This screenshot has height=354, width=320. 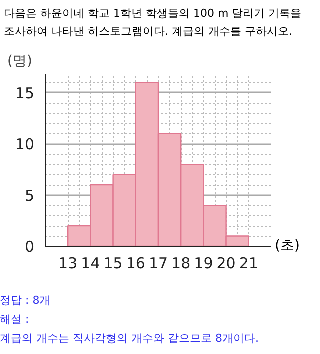 I want to click on x-tick-label: 19, so click(x=204, y=263).